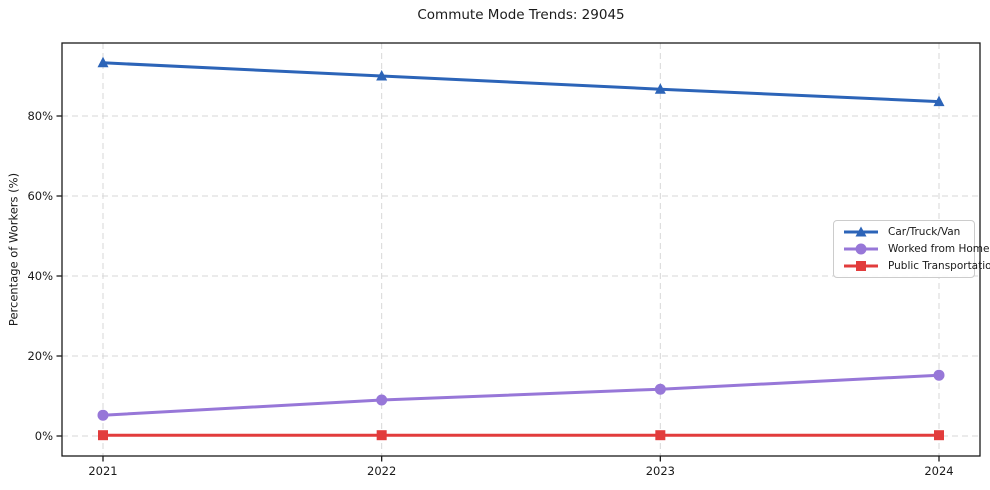 This screenshot has height=490, width=990. What do you see at coordinates (939, 248) in the screenshot?
I see `legend-label: Worked from Home` at bounding box center [939, 248].